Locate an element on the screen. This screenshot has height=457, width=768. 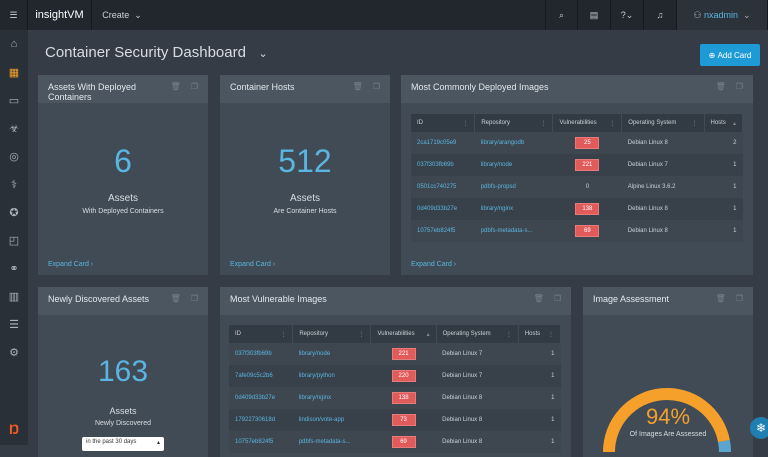
create-label: Create is located at coordinates (116, 15).